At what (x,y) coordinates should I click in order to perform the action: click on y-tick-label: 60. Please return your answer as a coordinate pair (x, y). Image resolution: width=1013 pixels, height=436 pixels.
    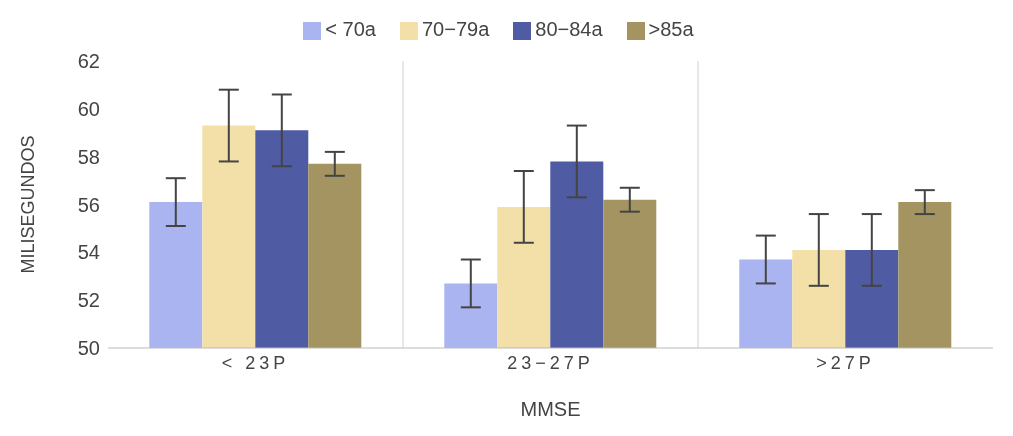
    Looking at the image, I should click on (88, 108).